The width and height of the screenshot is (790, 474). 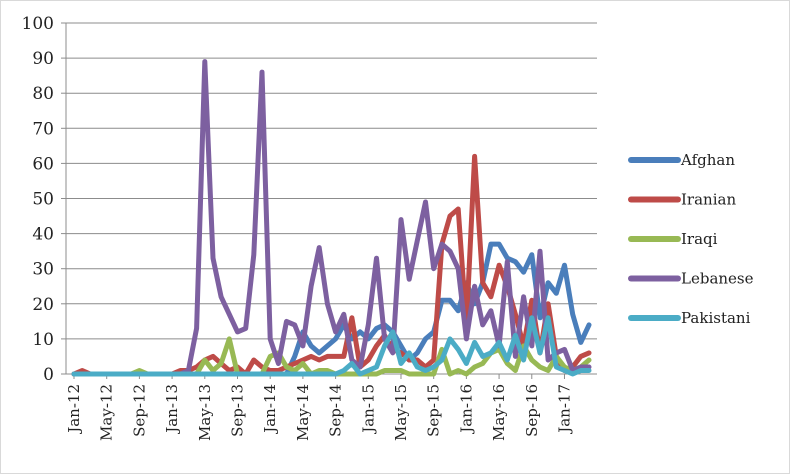 What do you see at coordinates (708, 200) in the screenshot?
I see `legend-label-iranian: Iranian` at bounding box center [708, 200].